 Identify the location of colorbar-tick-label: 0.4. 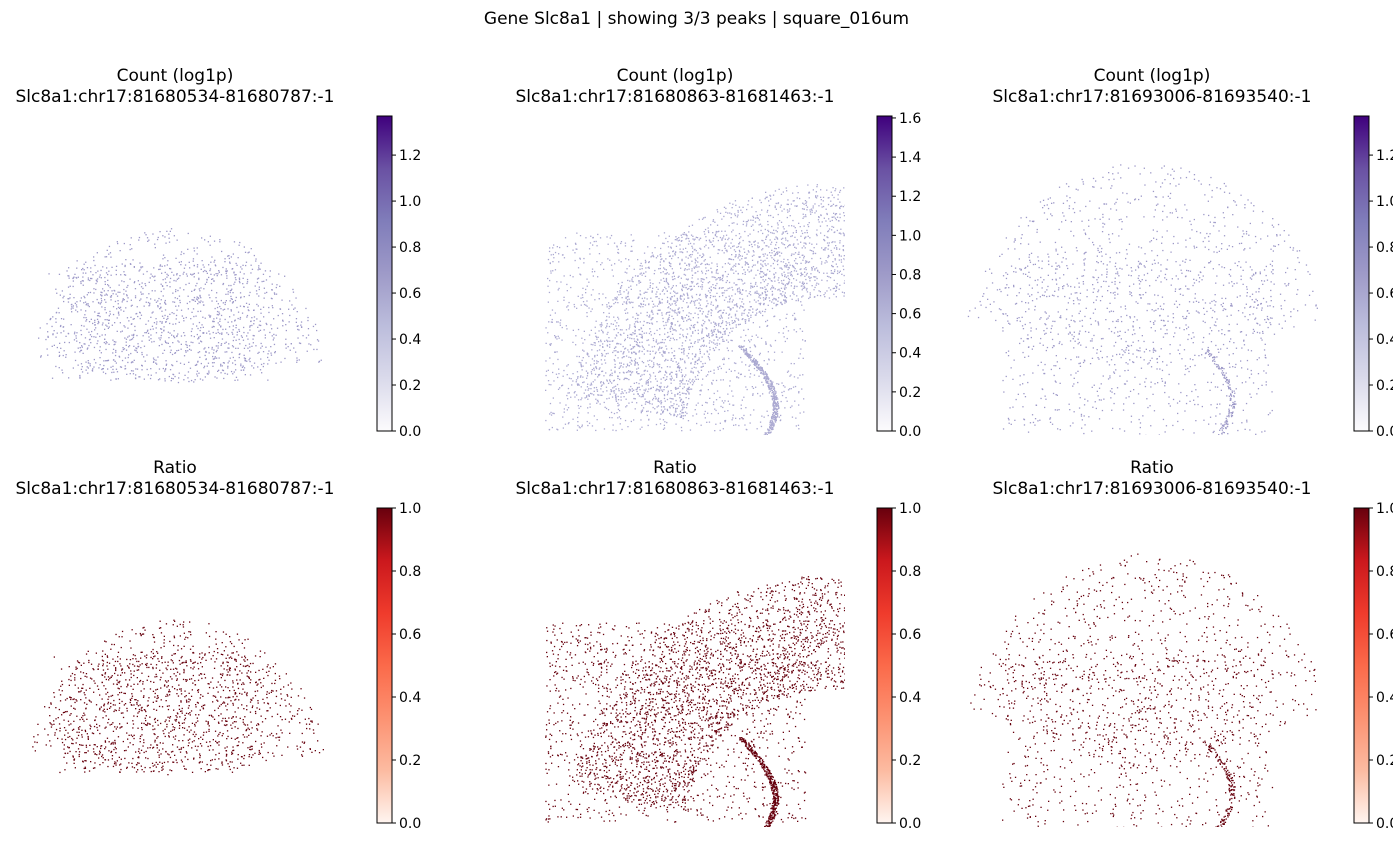
(410, 340).